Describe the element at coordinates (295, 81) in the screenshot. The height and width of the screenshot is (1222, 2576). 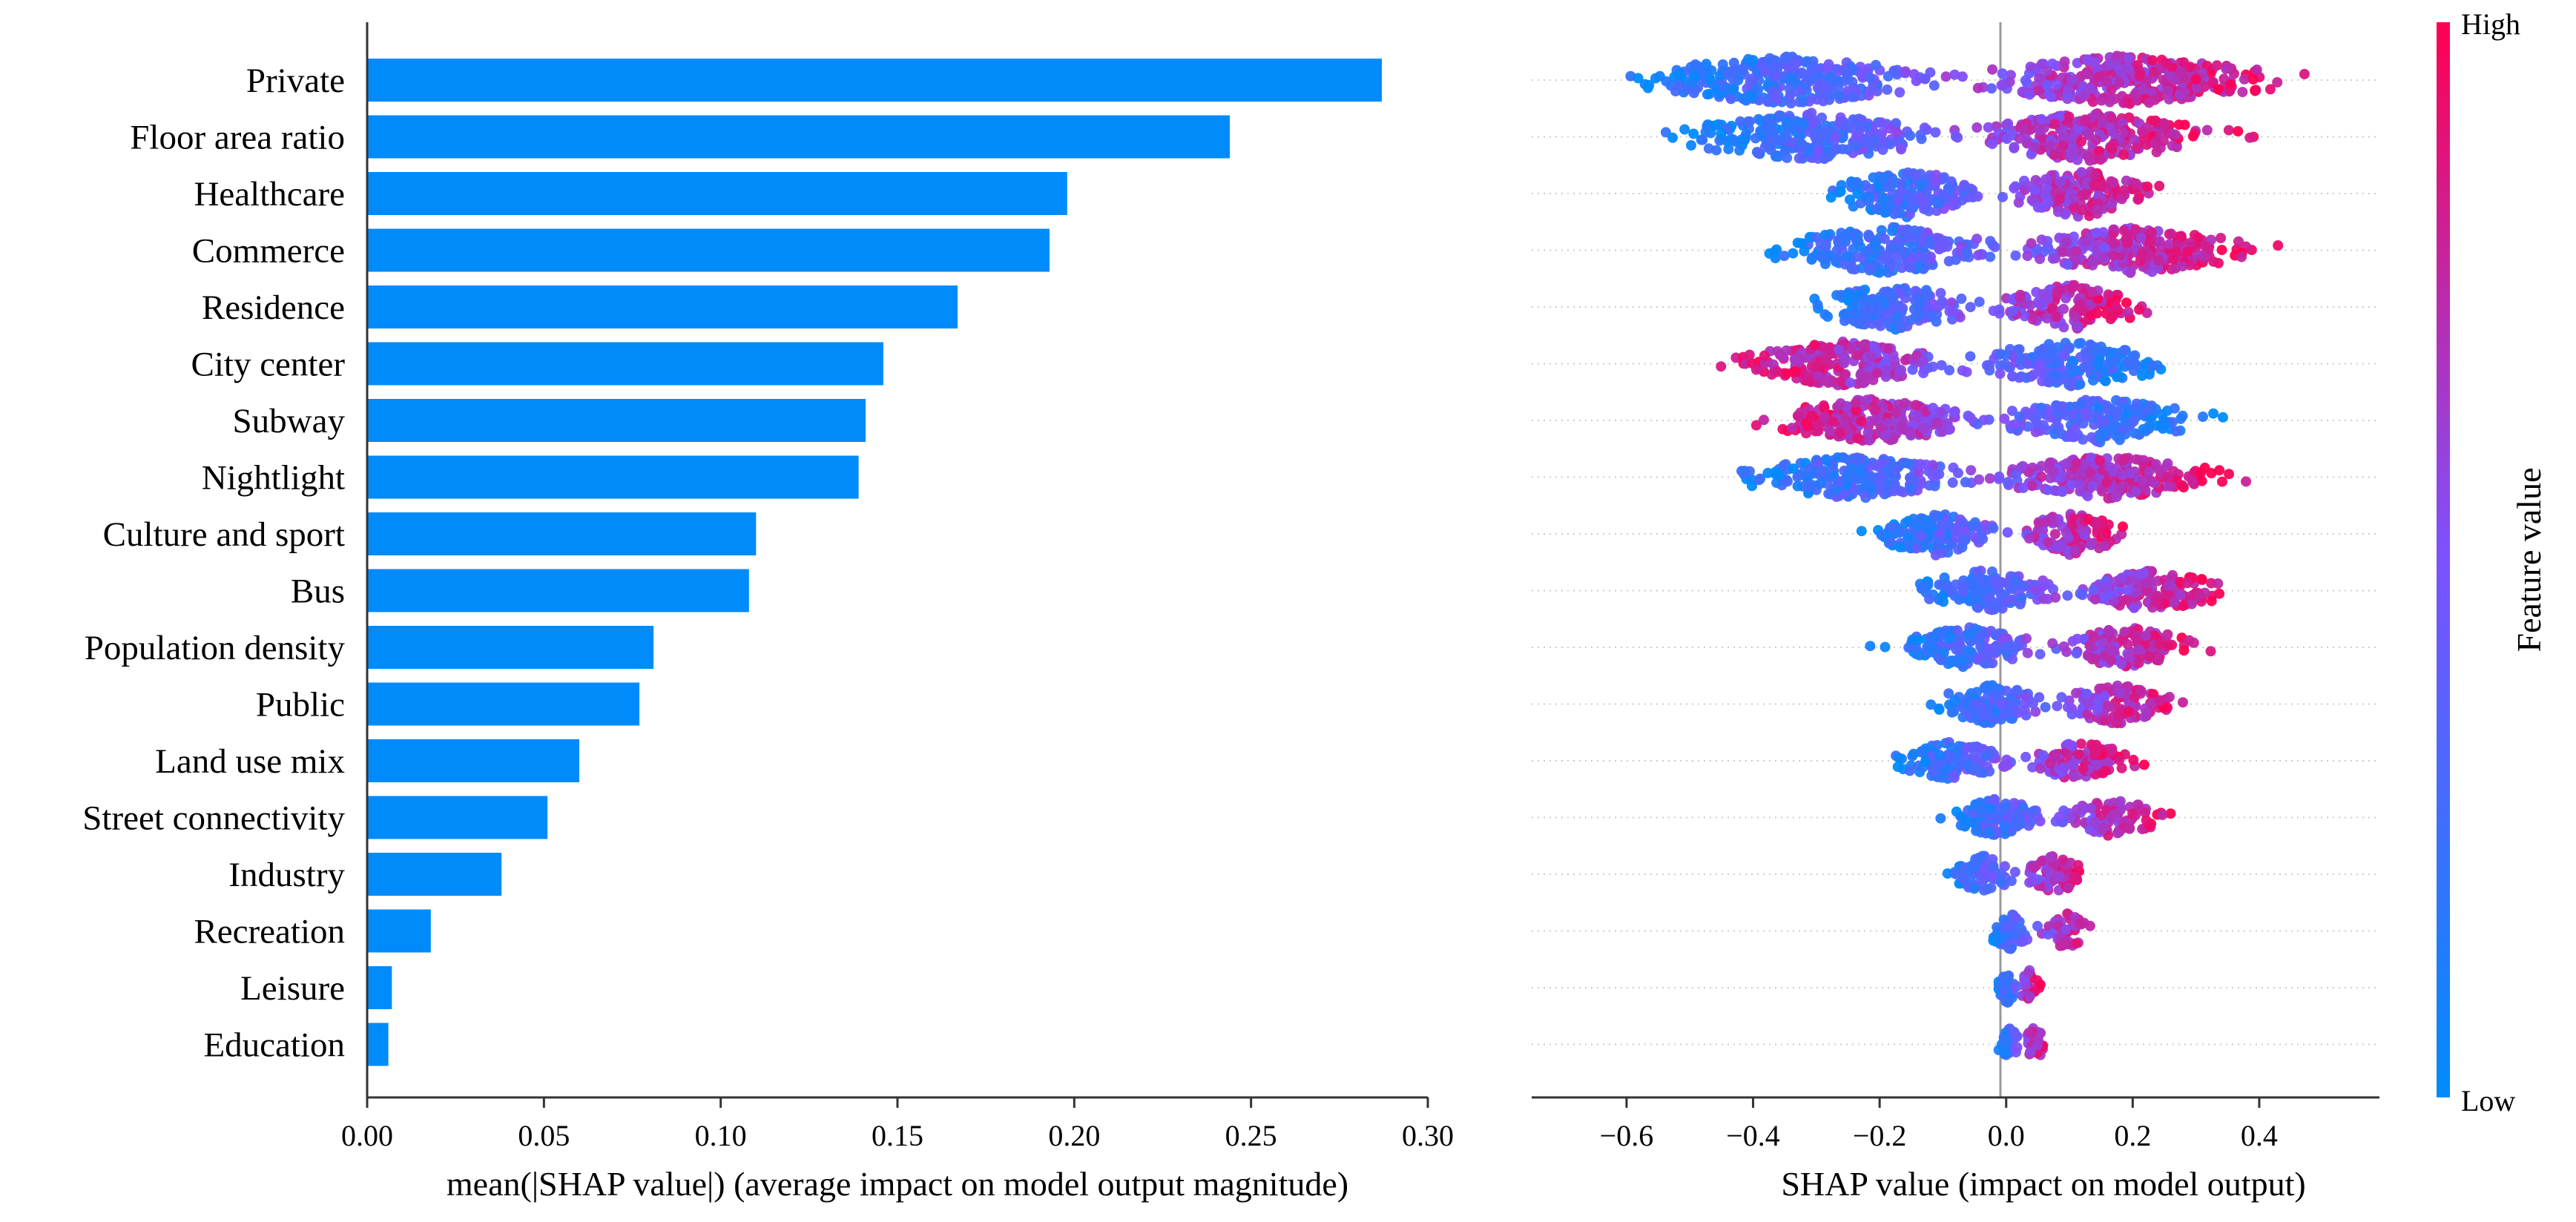
I see `feature-label-private: Private` at that location.